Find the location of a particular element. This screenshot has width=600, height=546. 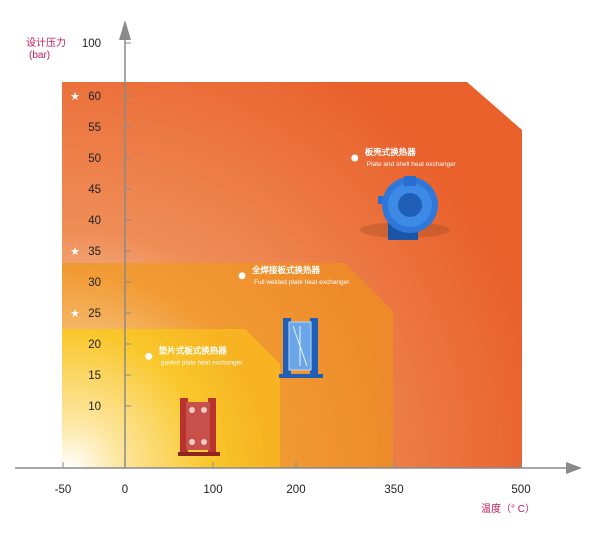

y-tick-label: 20 is located at coordinates (94, 345).